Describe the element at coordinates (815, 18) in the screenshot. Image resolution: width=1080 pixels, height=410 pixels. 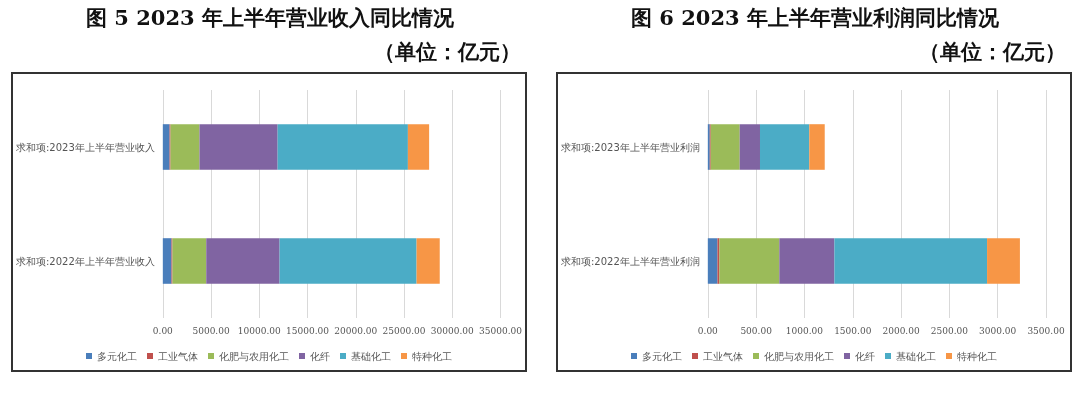
I see `chart-title: 图 6 2023 年上半年营业利润同比情况` at that location.